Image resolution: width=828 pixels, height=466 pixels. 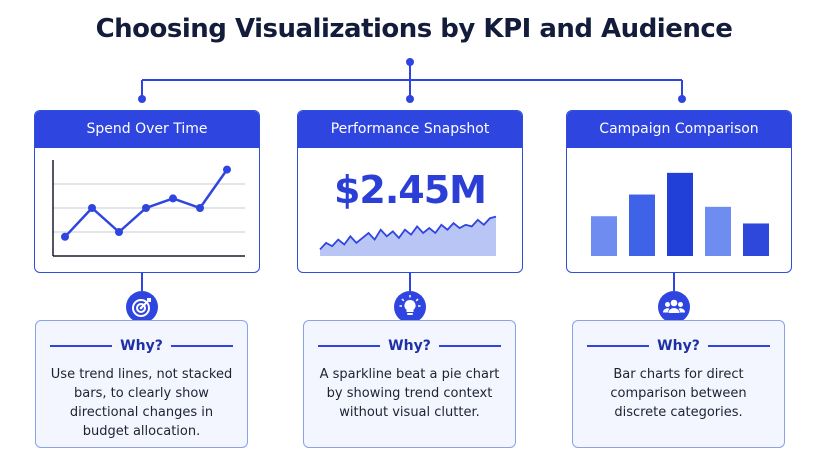 I want to click on panel-header: Campaign Comparison, so click(x=679, y=129).